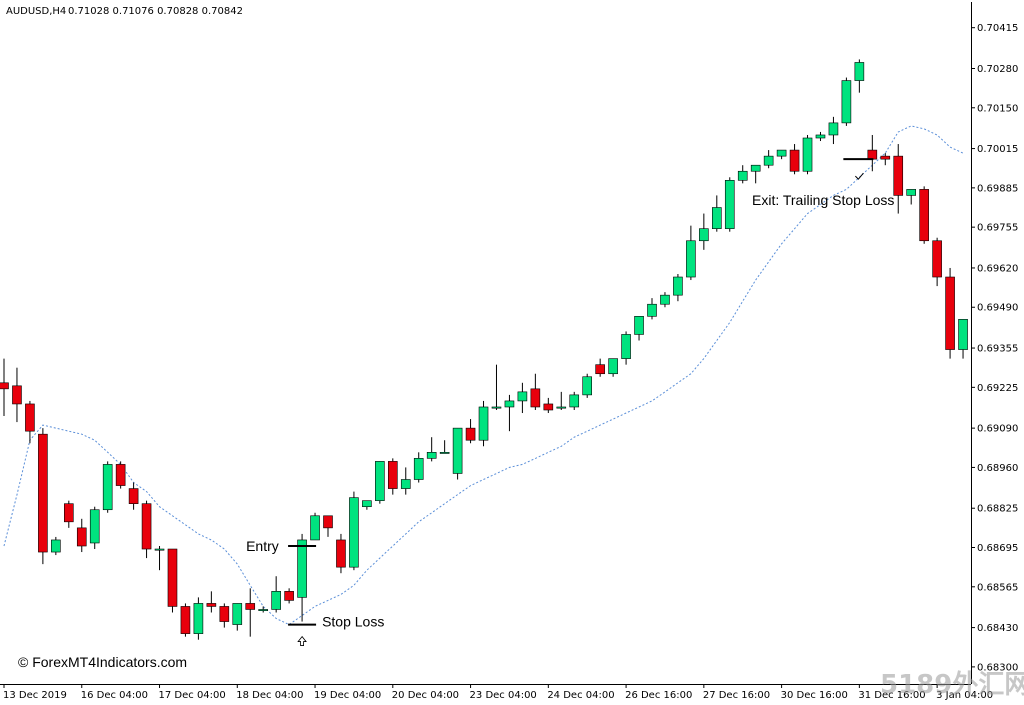  I want to click on chart-header-symbol: AUDUSD,H4, so click(36, 11).